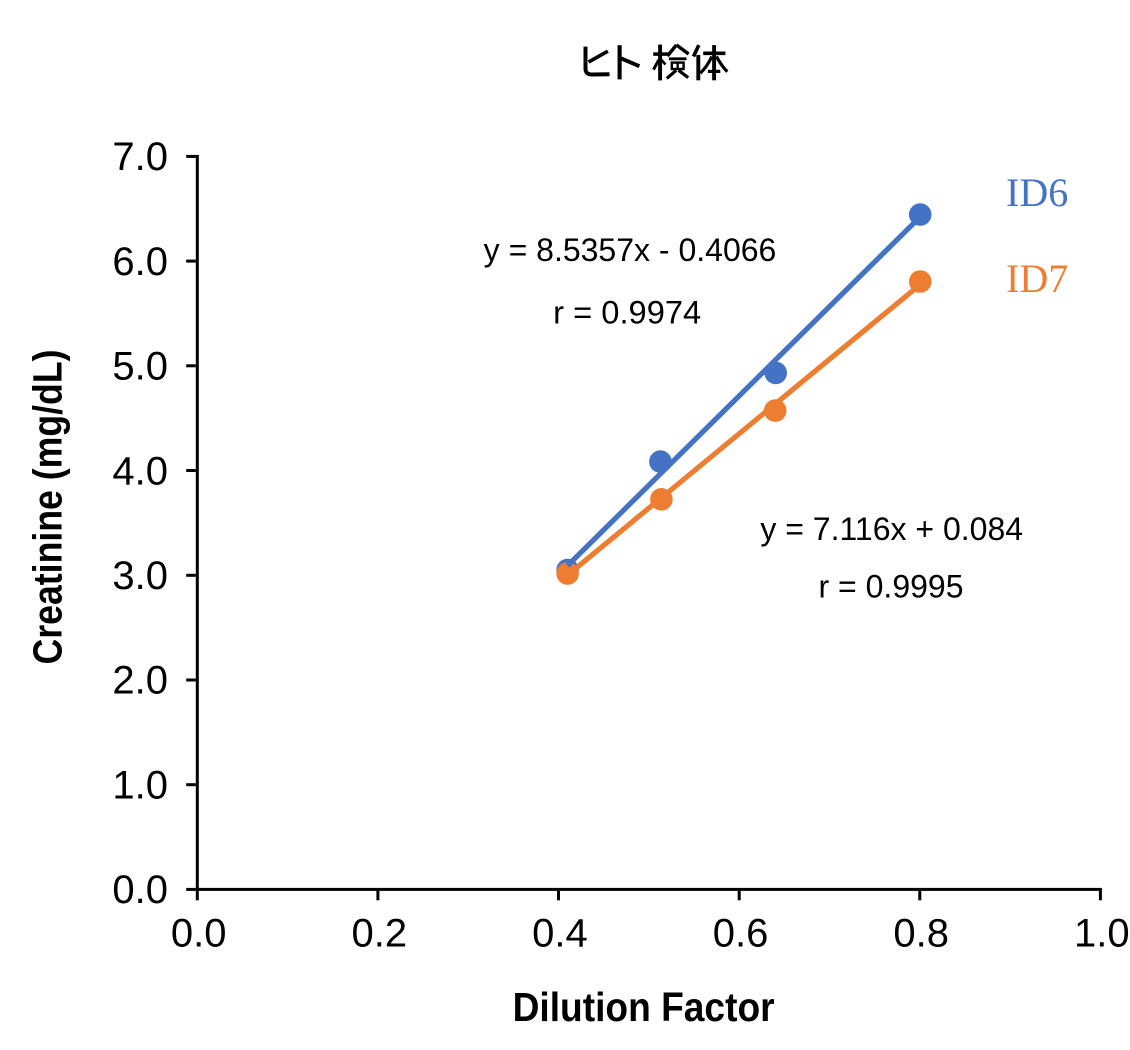 The width and height of the screenshot is (1130, 1050). Describe the element at coordinates (140, 576) in the screenshot. I see `svg-text: 3.0` at that location.